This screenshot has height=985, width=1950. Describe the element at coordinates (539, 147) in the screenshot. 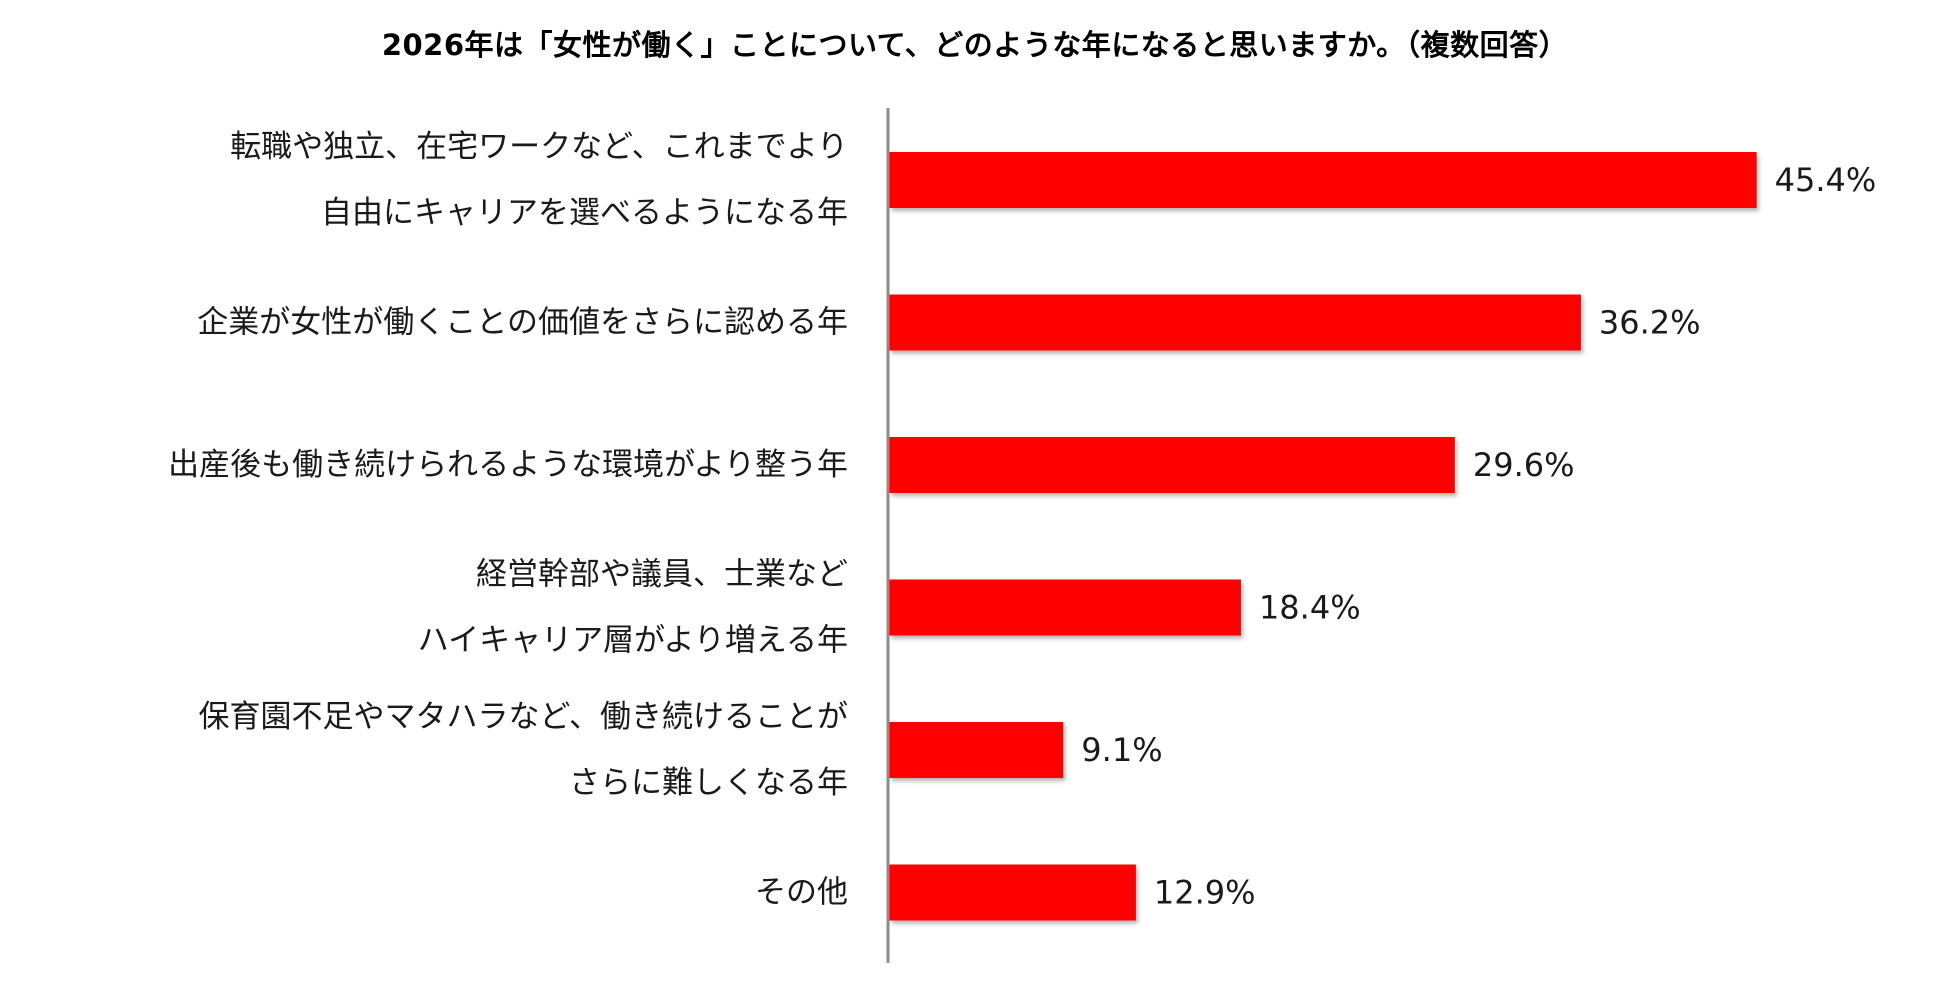

I see `category-label-1-line-1: 転職や独立、在宅ワークなど、これまでより` at that location.